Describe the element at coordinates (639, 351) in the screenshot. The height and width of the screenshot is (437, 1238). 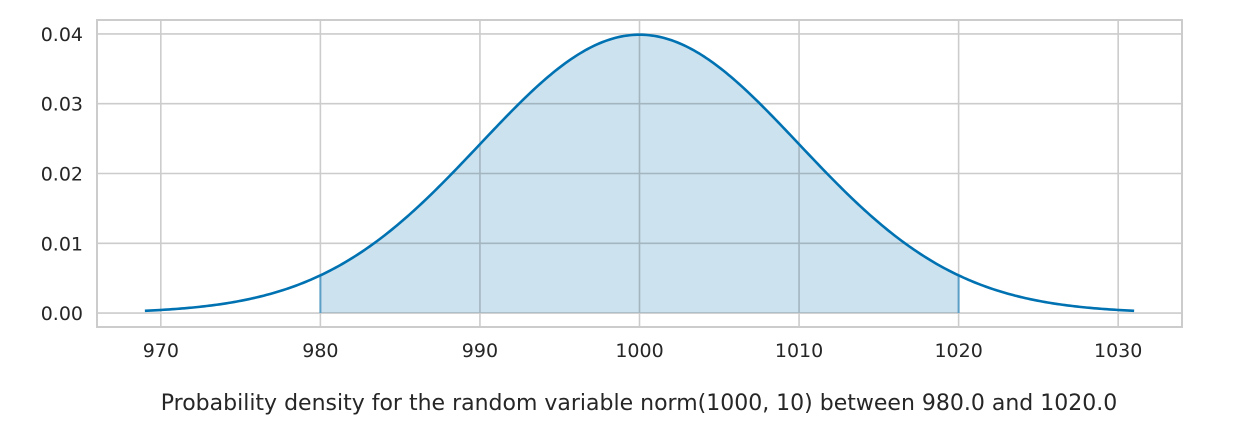
I see `x-tick-label: 1000` at that location.